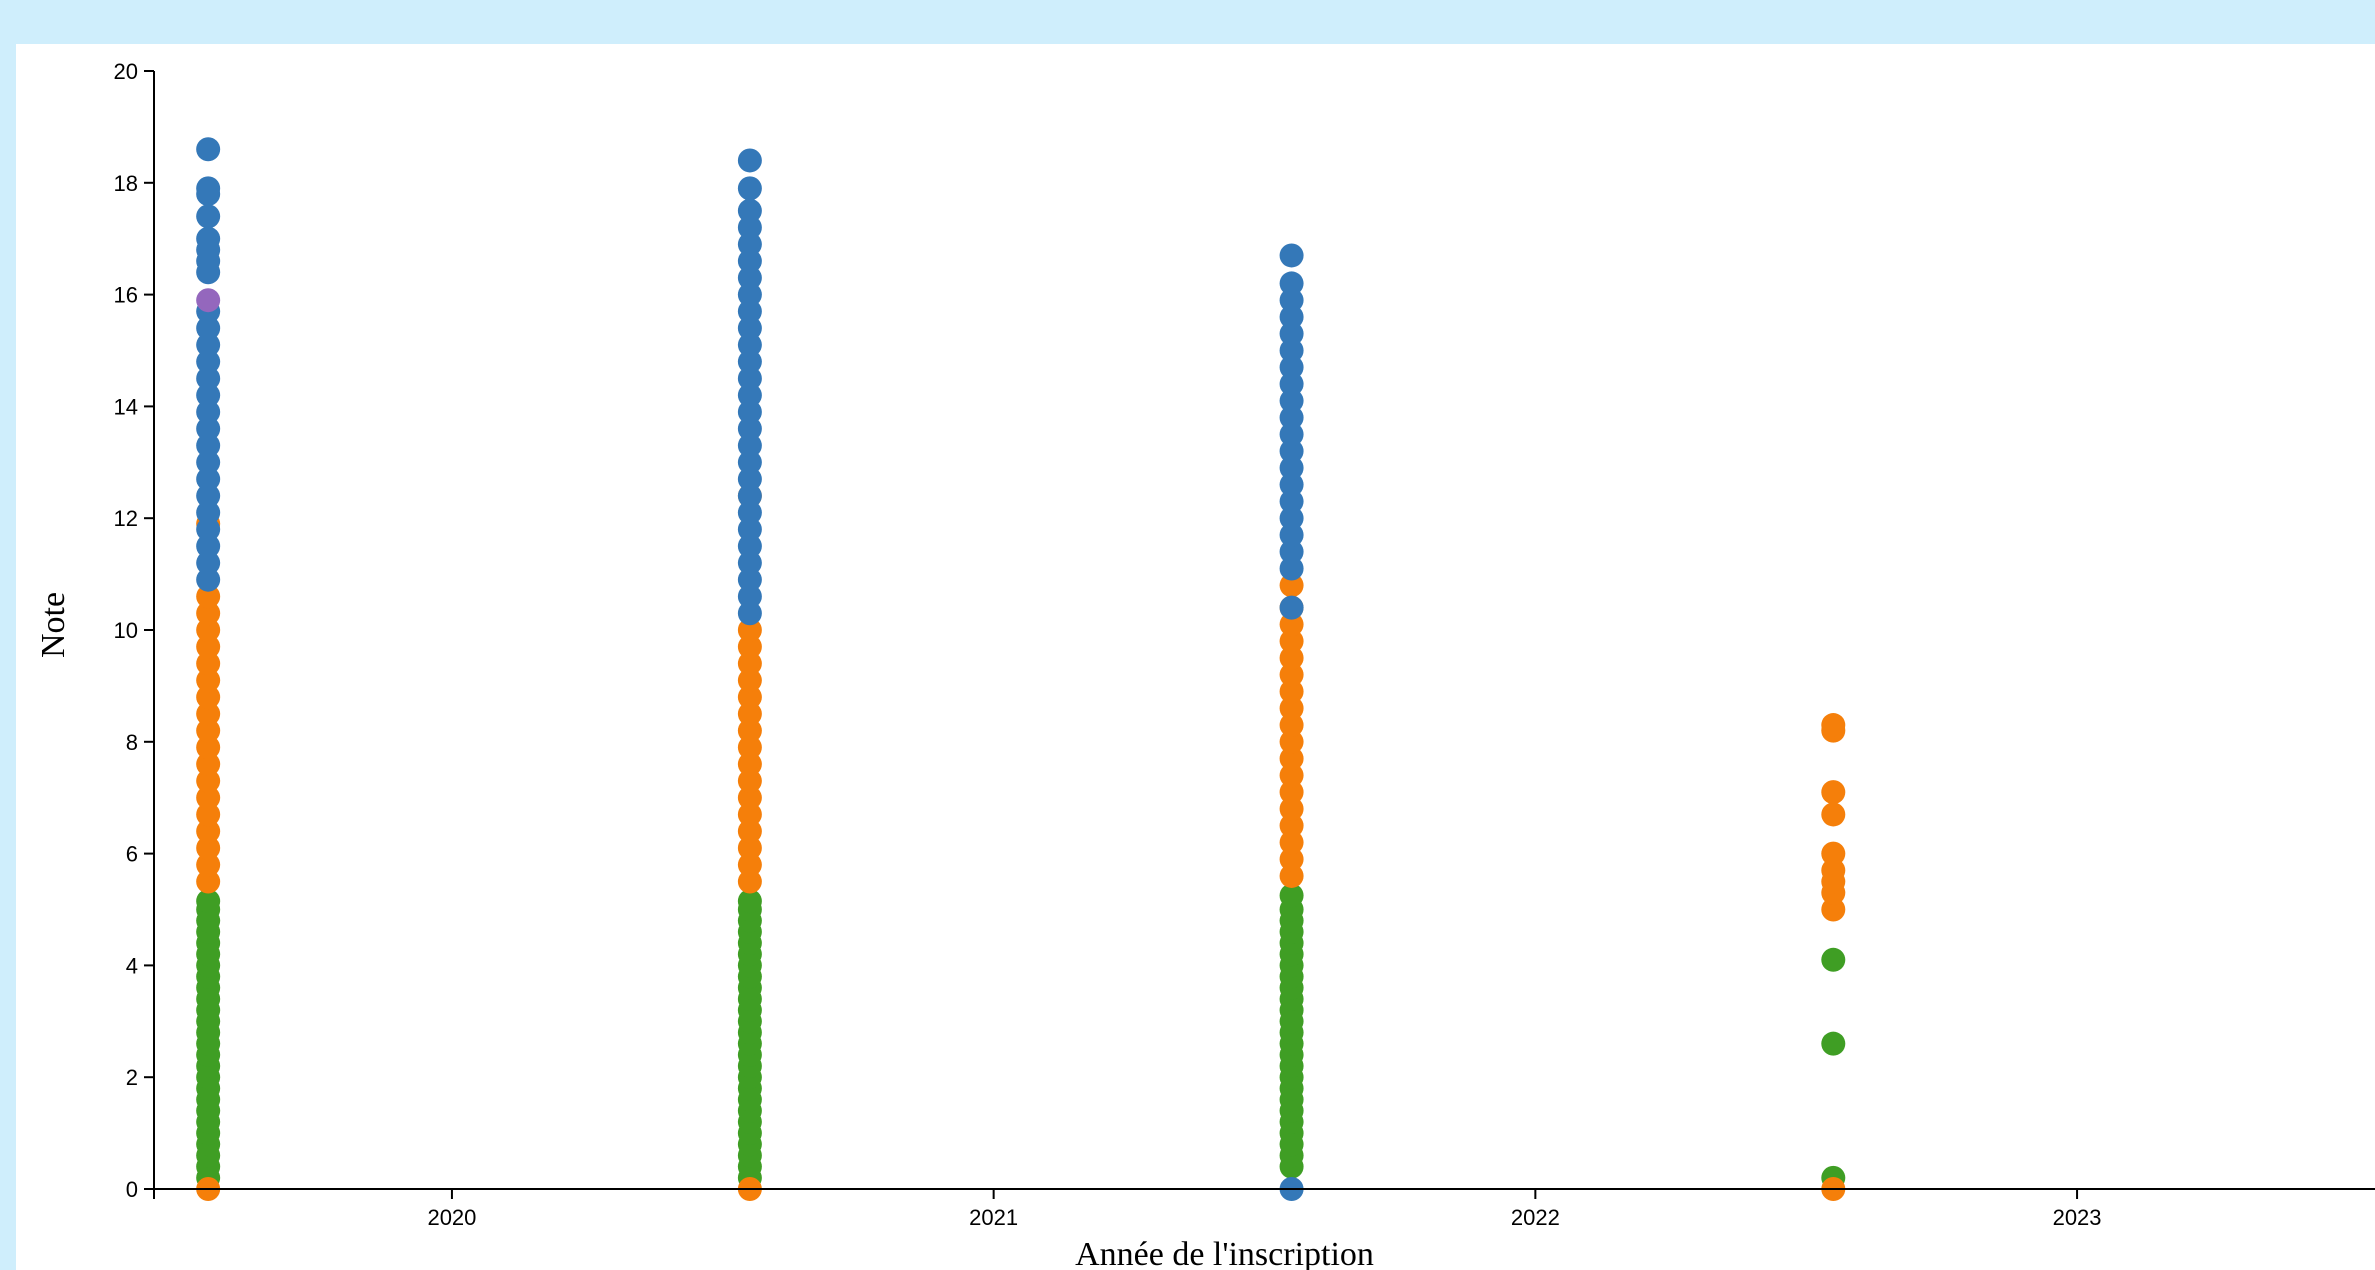 Image resolution: width=2375 pixels, height=1270 pixels. I want to click on y-axis-title: Note, so click(53, 625).